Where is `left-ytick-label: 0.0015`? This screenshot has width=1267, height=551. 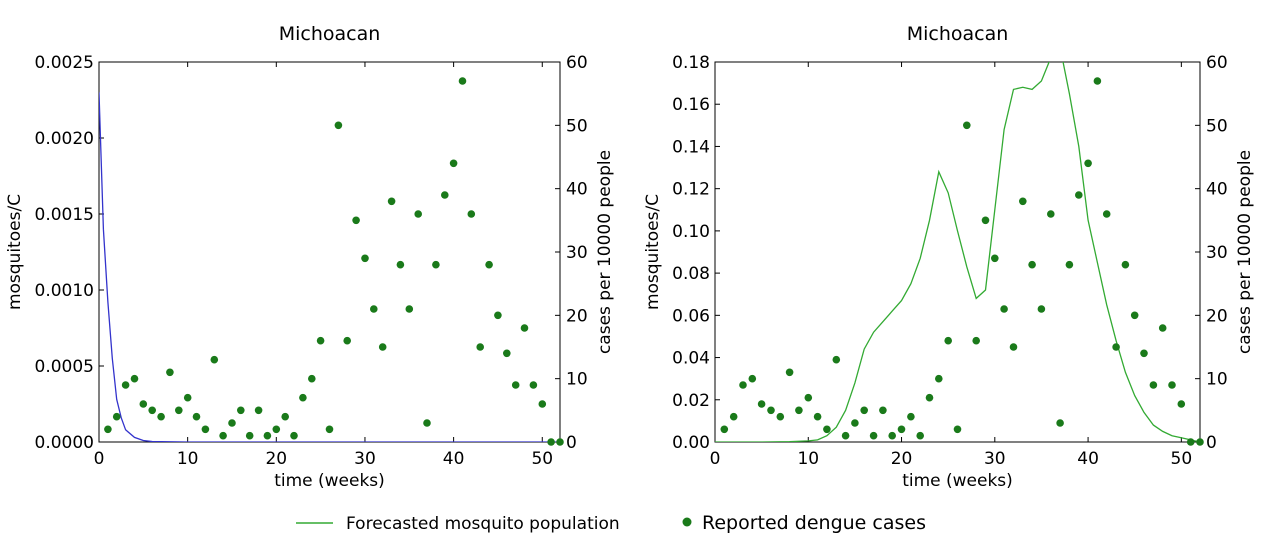
left-ytick-label: 0.0015 is located at coordinates (64, 215).